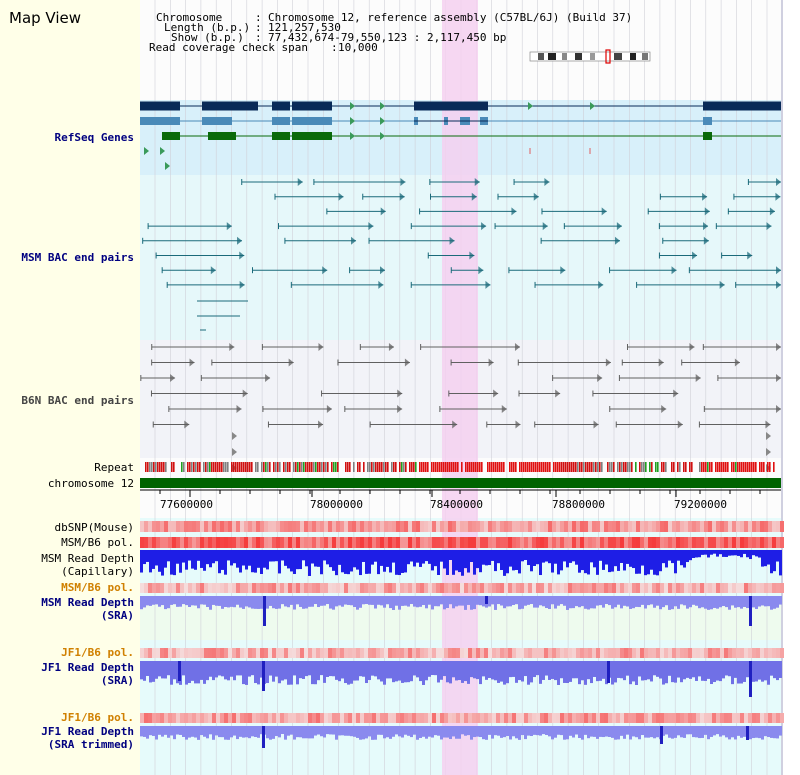  What do you see at coordinates (778, 270) in the screenshot?
I see `msm-bac-arrow` at bounding box center [778, 270].